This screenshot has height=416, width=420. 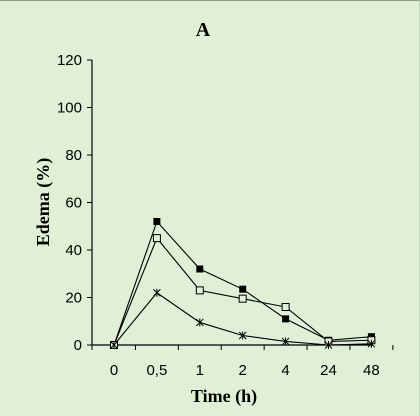 What do you see at coordinates (69, 60) in the screenshot?
I see `y-tick-label: 120` at bounding box center [69, 60].